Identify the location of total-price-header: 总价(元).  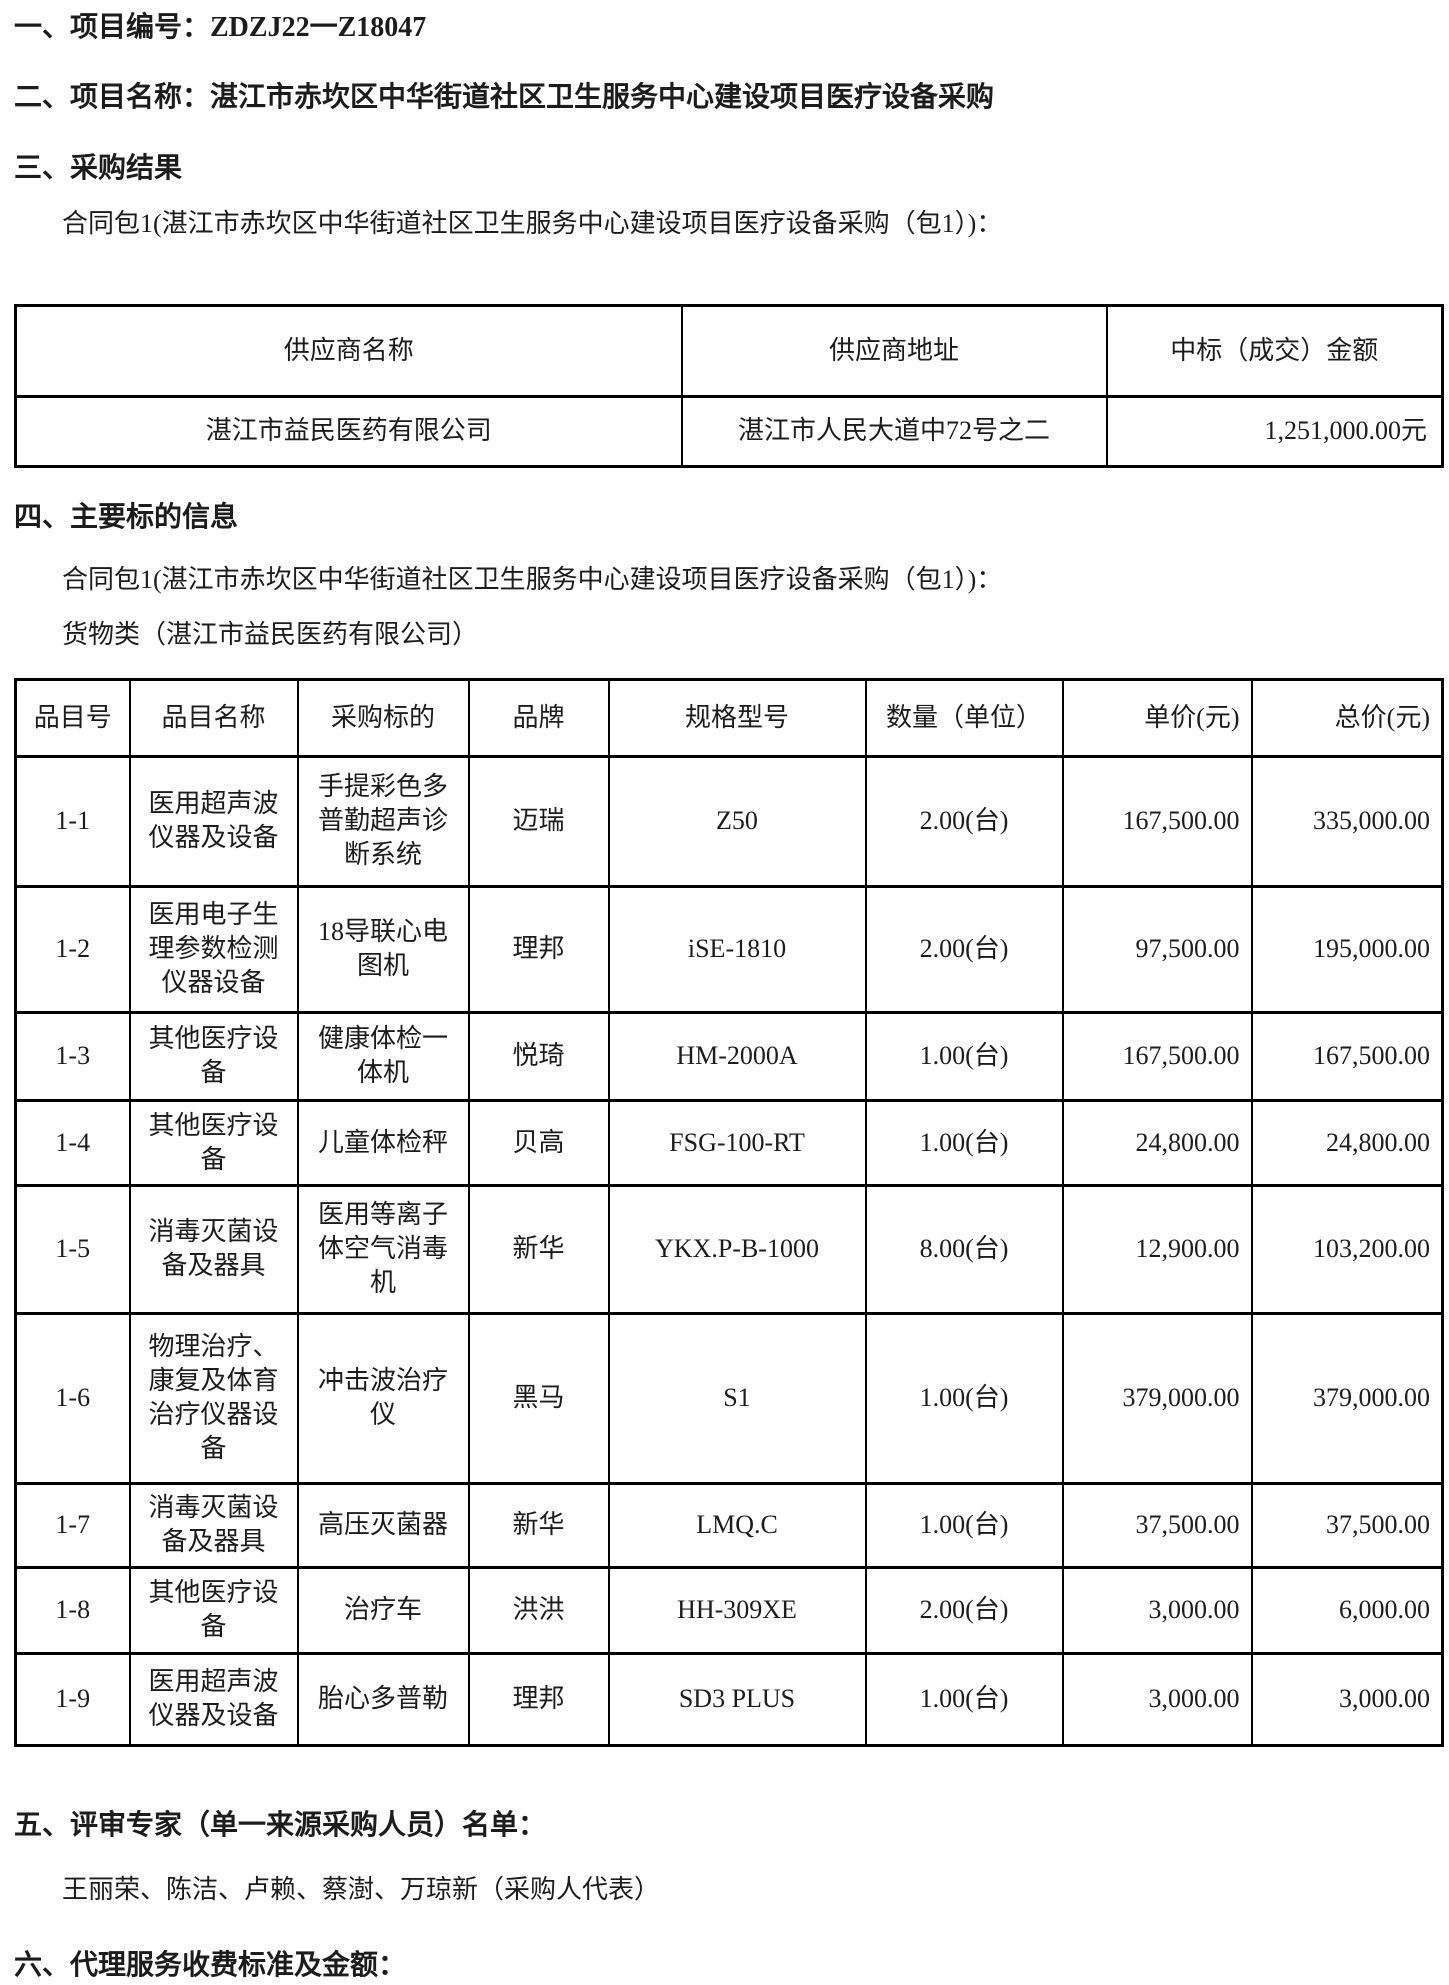
(1347, 717).